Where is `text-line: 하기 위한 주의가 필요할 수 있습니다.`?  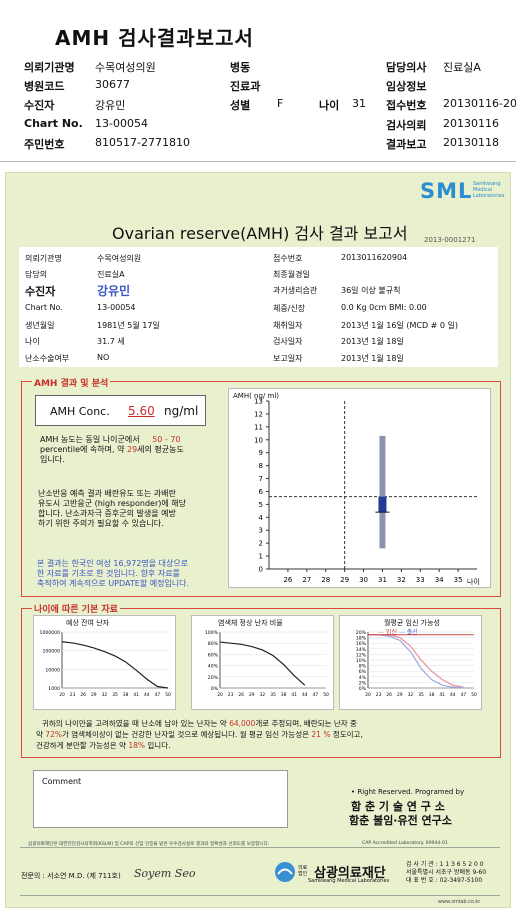
text-line: 하기 위한 주의가 필요할 수 있습니다. is located at coordinates (101, 523).